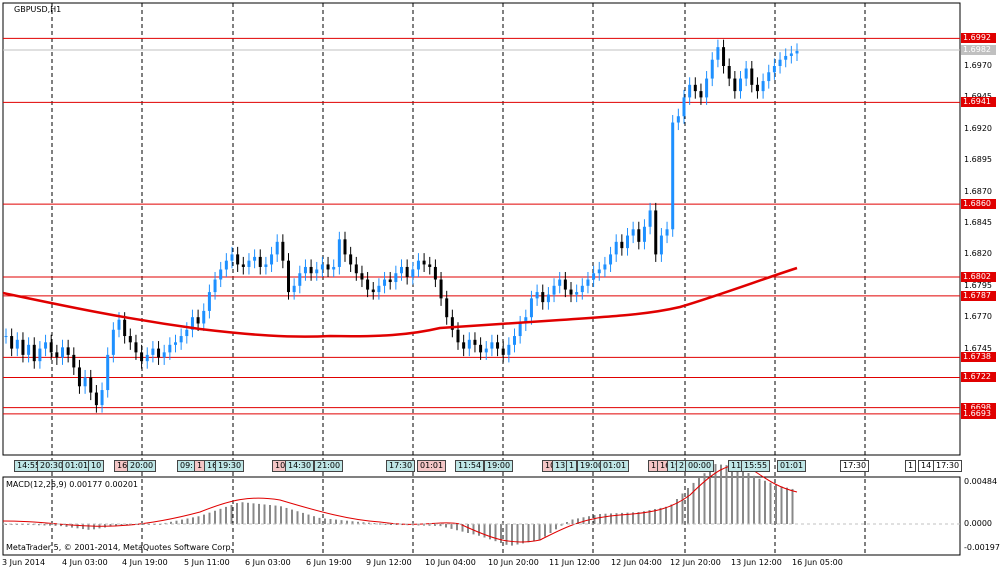 The image size is (1000, 574). I want to click on event-marker: 14:30, so click(300, 466).